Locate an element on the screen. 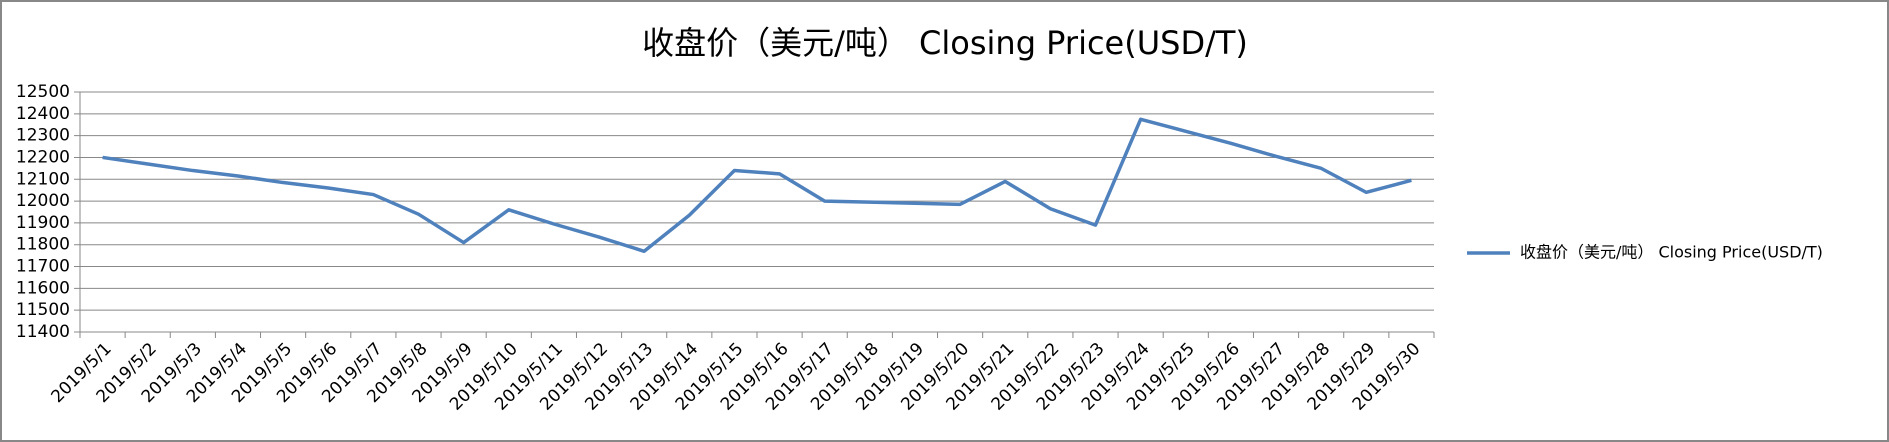 The width and height of the screenshot is (1889, 442). y-tick-label: 12500 is located at coordinates (43, 92).